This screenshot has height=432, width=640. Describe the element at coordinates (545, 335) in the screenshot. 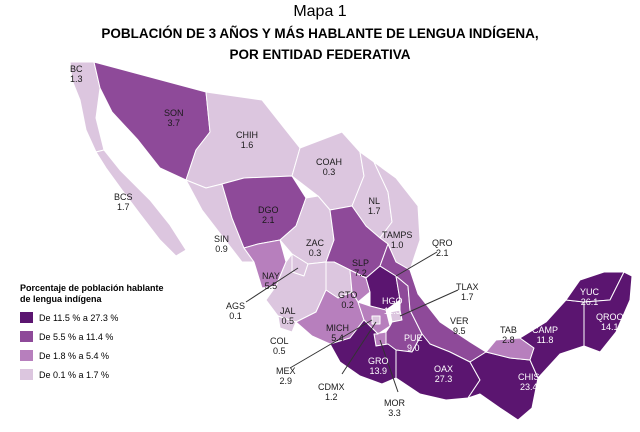

I see `state-label-camp: CAMP 11.8` at that location.